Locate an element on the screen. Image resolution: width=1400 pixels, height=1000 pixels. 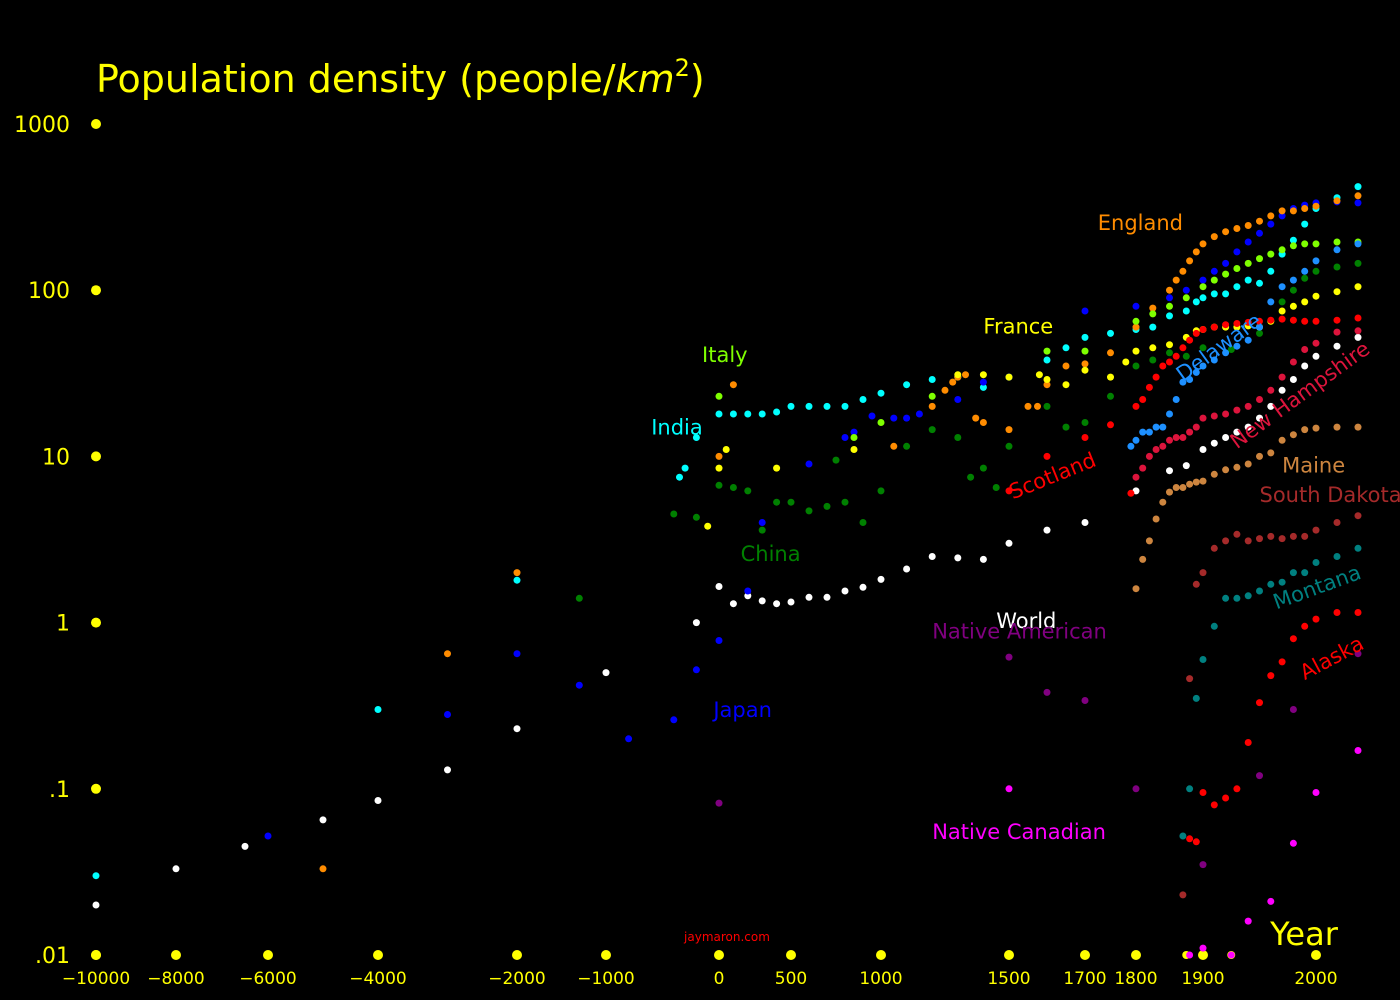
point-native-canadian is located at coordinates (1271, 901).